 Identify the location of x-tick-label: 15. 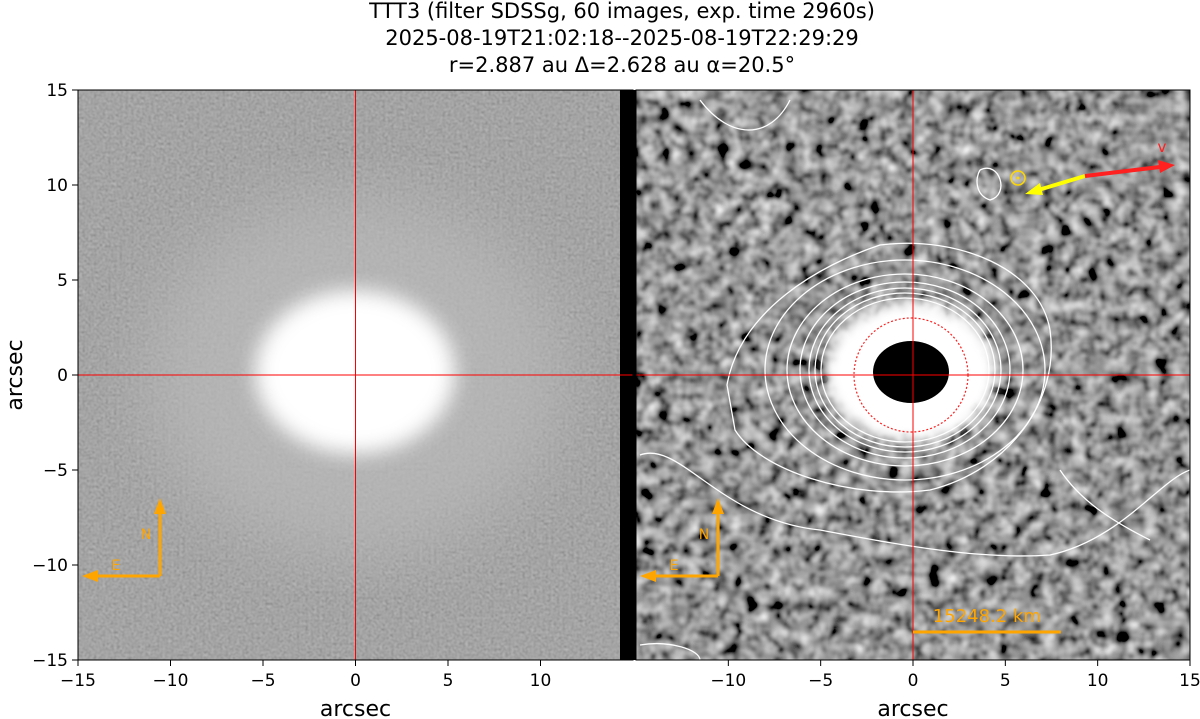
(1189, 681).